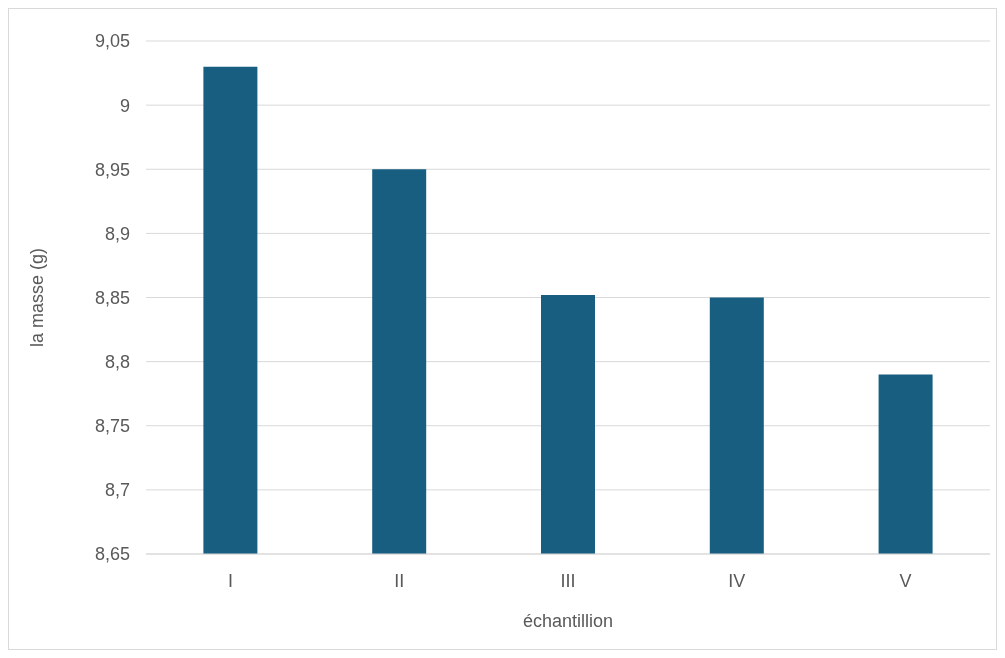 The image size is (1005, 658). What do you see at coordinates (905, 580) in the screenshot?
I see `x-tick-label: V` at bounding box center [905, 580].